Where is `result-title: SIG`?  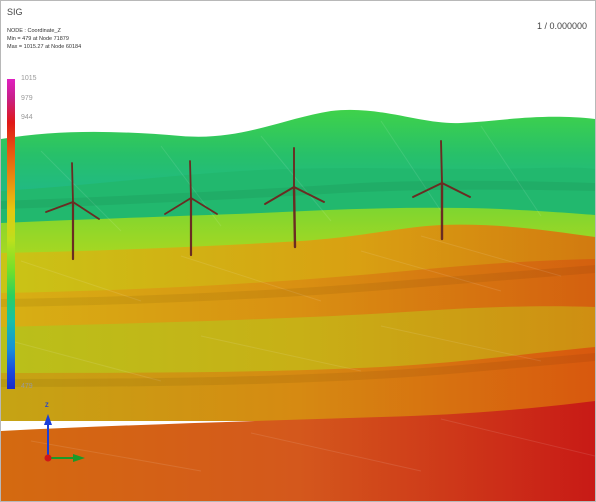 result-title: SIG is located at coordinates (15, 12).